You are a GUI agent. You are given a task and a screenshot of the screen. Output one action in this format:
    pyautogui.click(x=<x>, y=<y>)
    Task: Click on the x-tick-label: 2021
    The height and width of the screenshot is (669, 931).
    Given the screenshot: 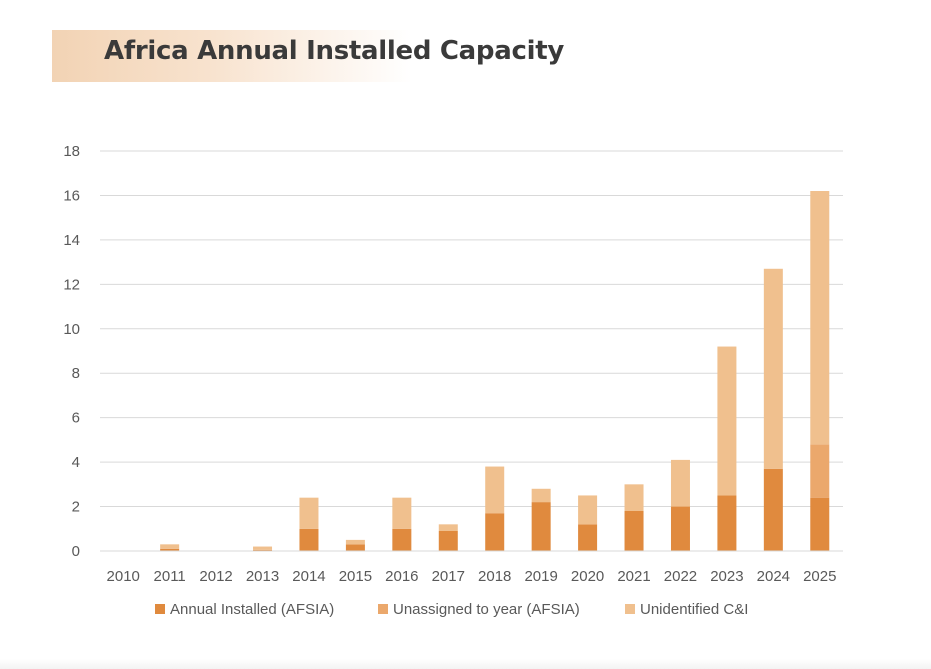 What is the action you would take?
    pyautogui.click(x=633, y=576)
    